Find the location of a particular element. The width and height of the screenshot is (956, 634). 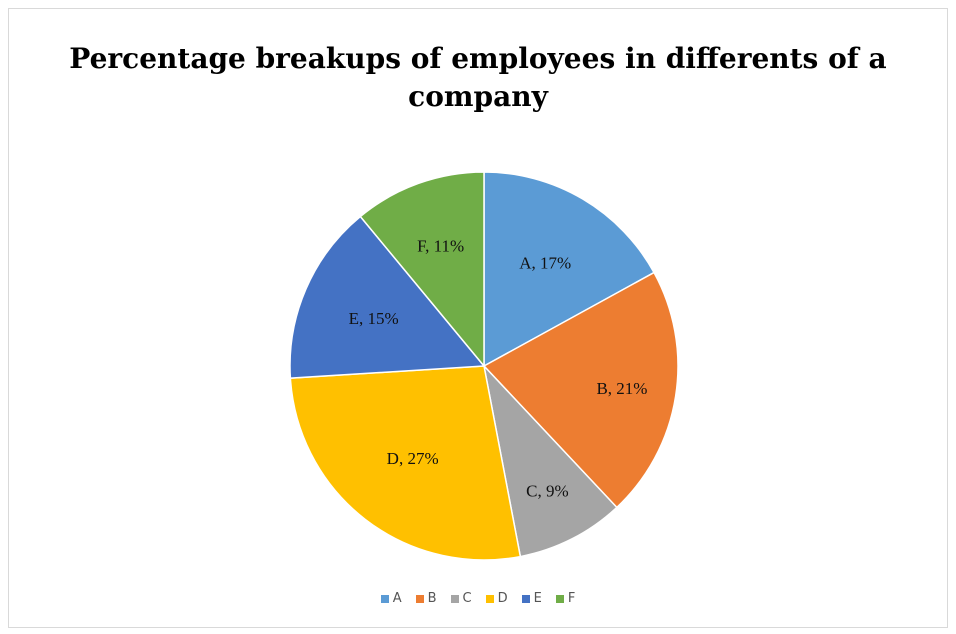

pie-slice-a is located at coordinates (569, 269).